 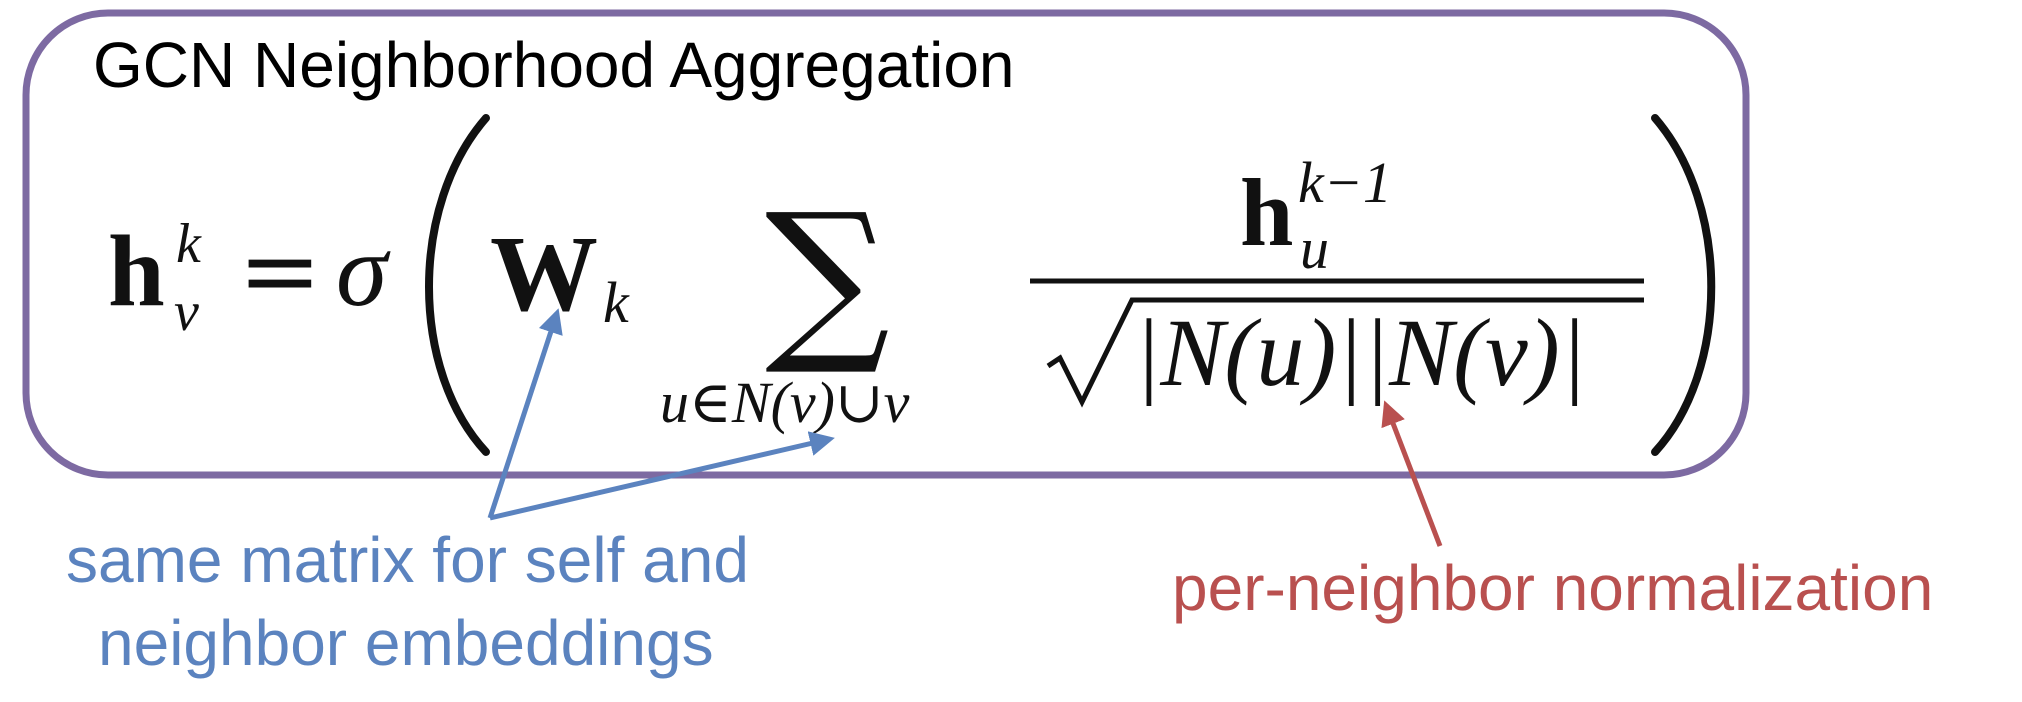 I want to click on left-parenthesis, so click(x=457, y=285).